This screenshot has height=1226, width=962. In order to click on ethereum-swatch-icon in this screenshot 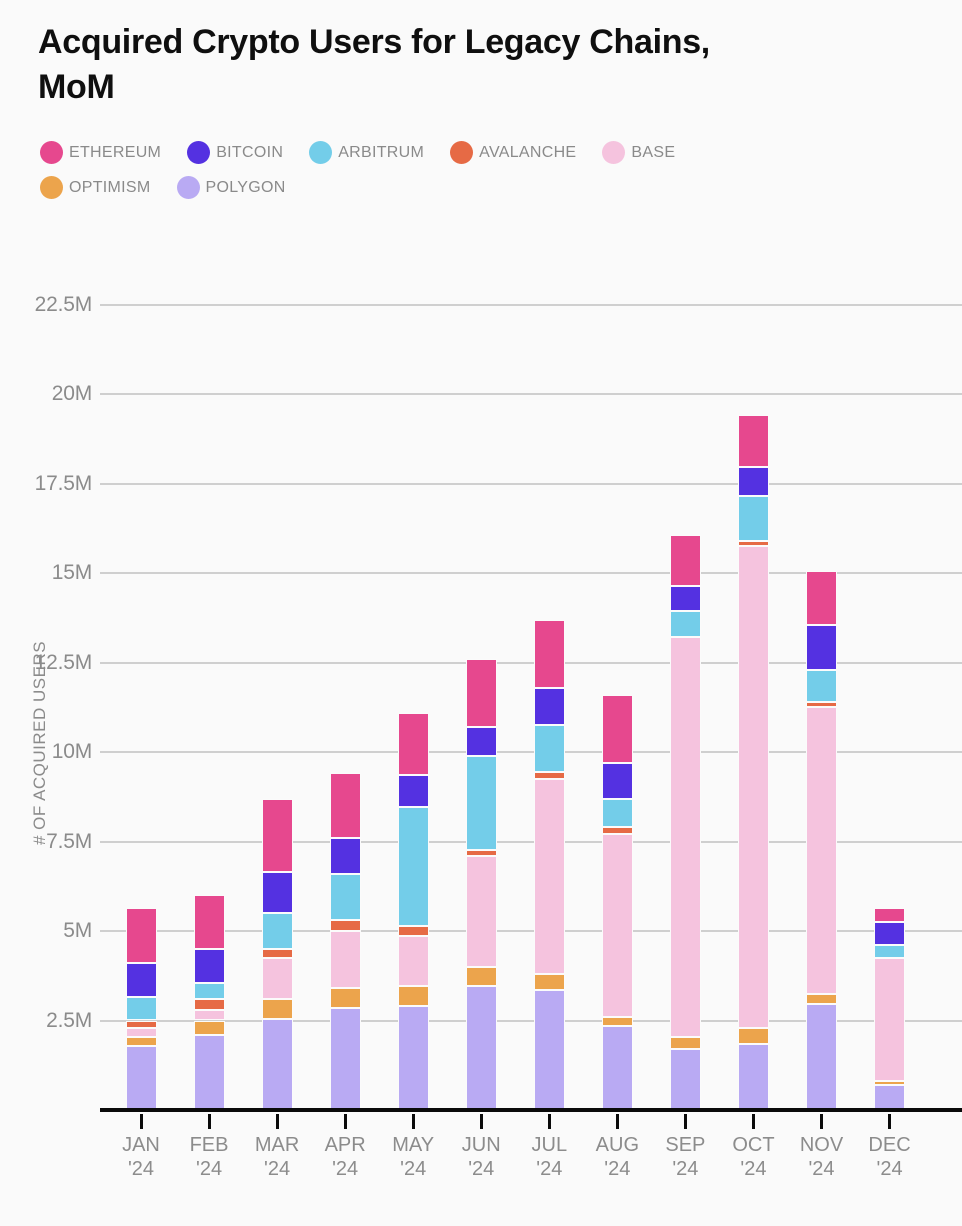, I will do `click(51, 152)`.